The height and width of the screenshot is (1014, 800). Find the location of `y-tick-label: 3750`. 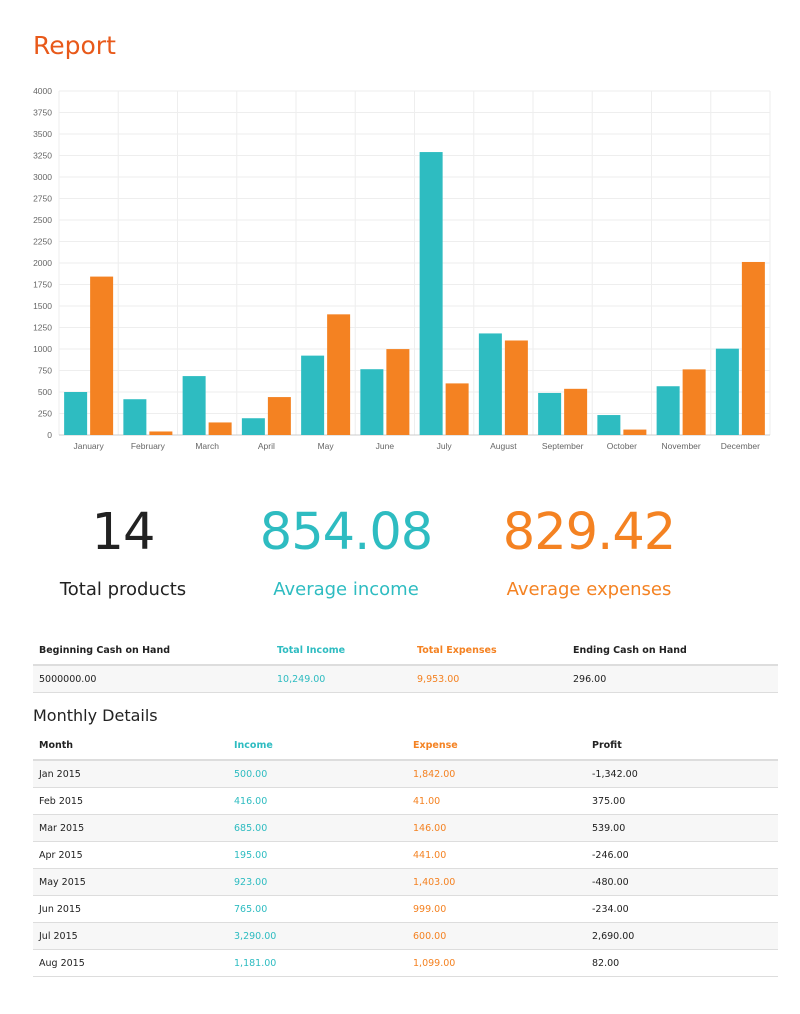

y-tick-label: 3750 is located at coordinates (42, 113).